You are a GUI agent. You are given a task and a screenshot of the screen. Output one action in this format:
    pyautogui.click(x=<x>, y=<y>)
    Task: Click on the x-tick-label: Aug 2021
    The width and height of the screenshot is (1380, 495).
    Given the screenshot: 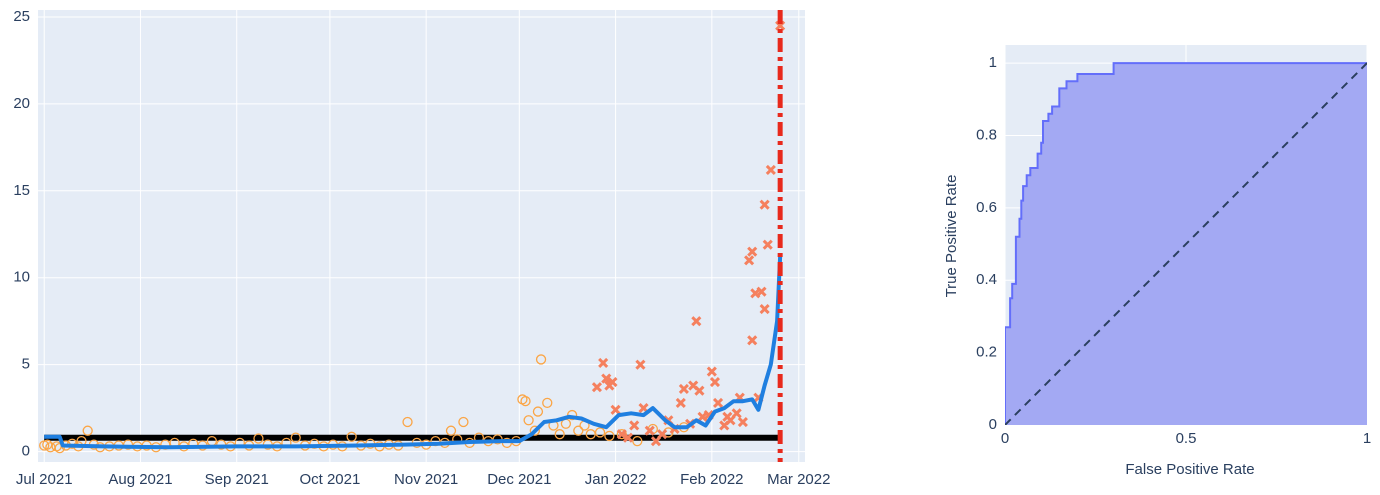 What is the action you would take?
    pyautogui.click(x=140, y=479)
    